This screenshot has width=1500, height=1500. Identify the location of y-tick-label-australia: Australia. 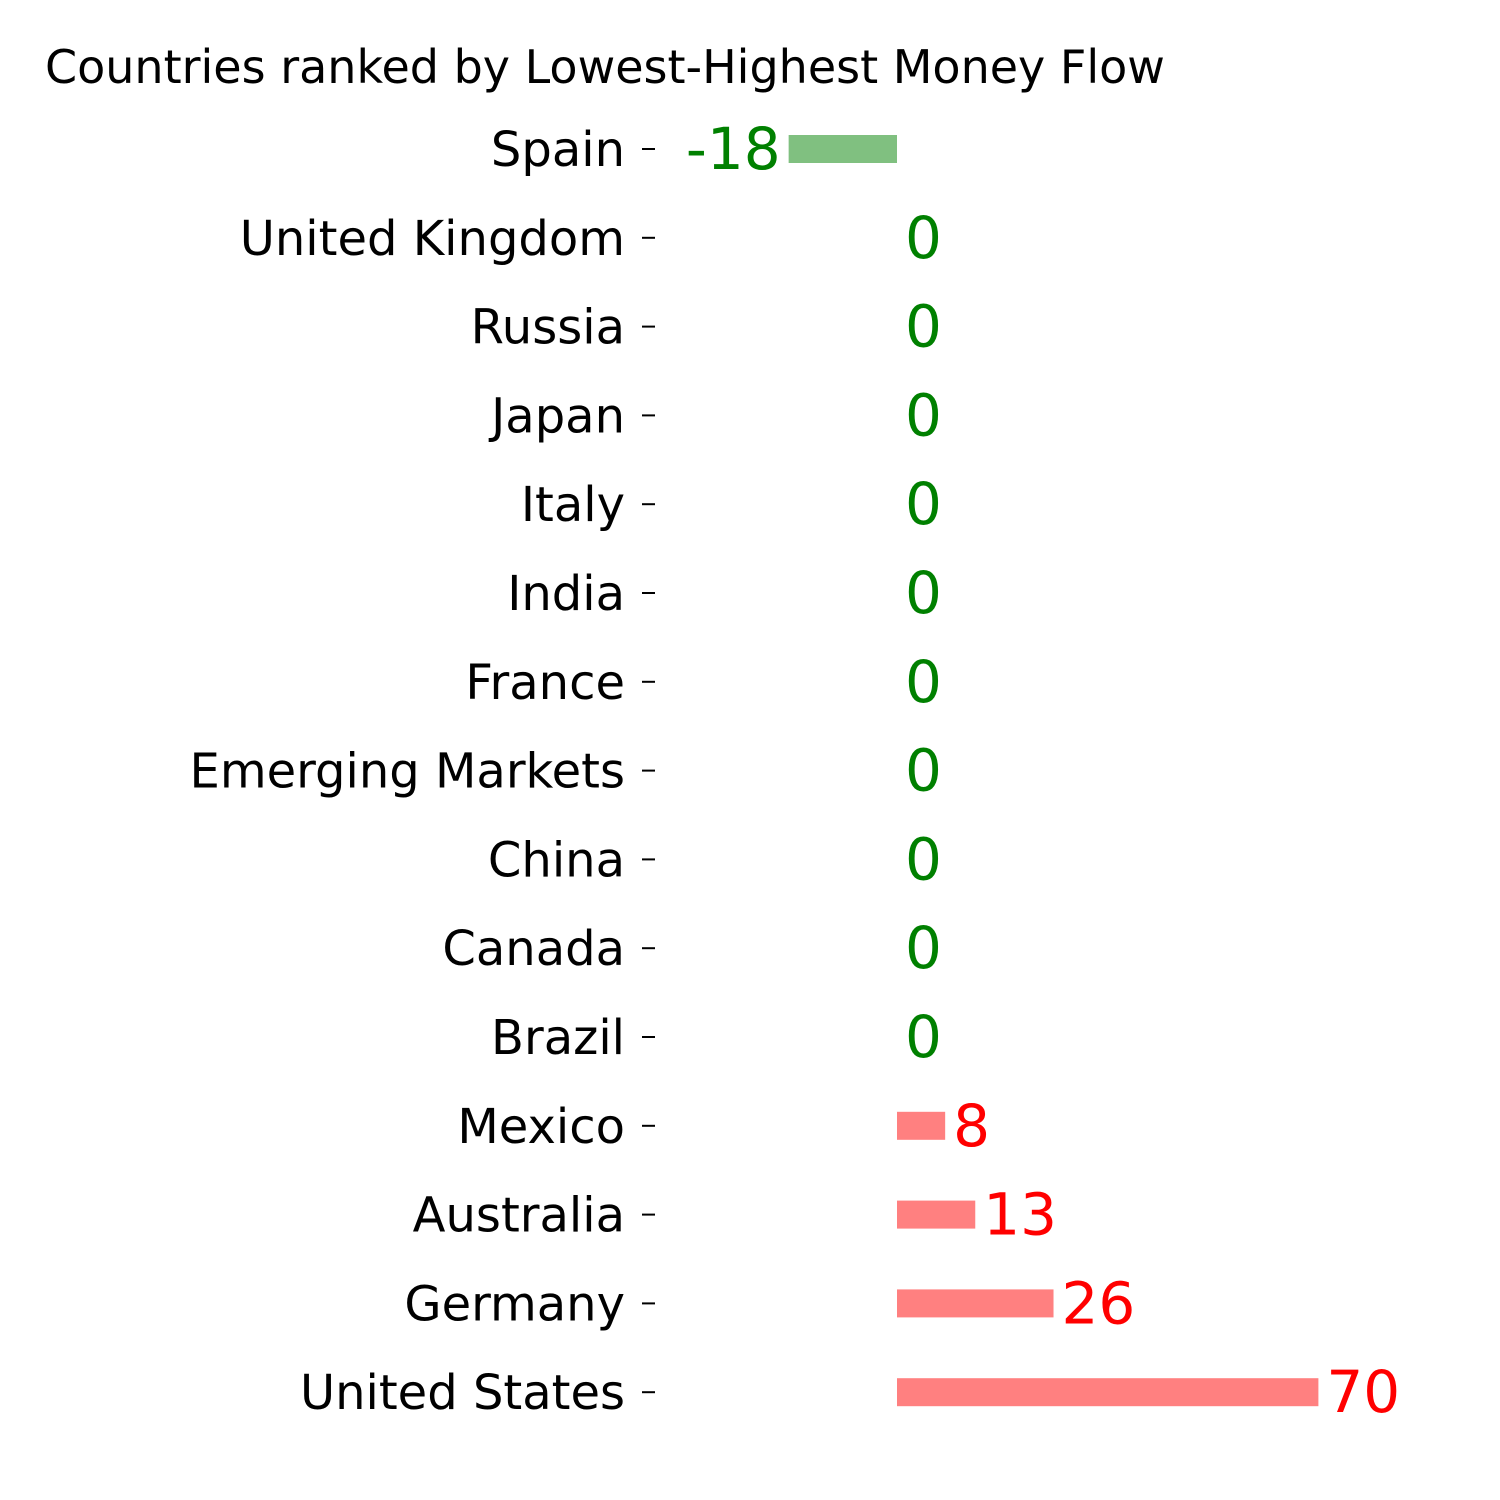
(519, 1216).